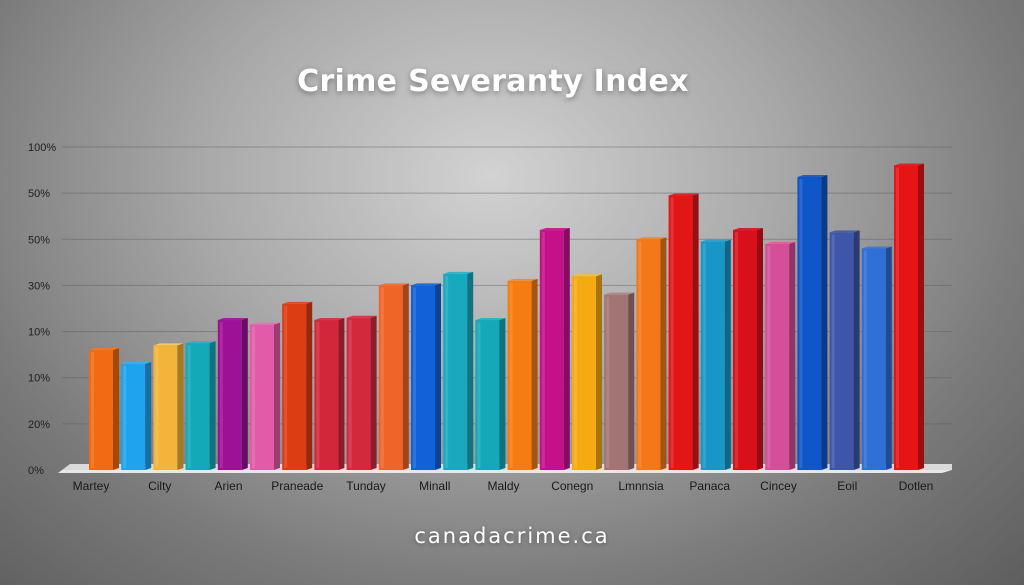 The height and width of the screenshot is (585, 1024). I want to click on chart-title: Crime Severanty Index, so click(493, 81).